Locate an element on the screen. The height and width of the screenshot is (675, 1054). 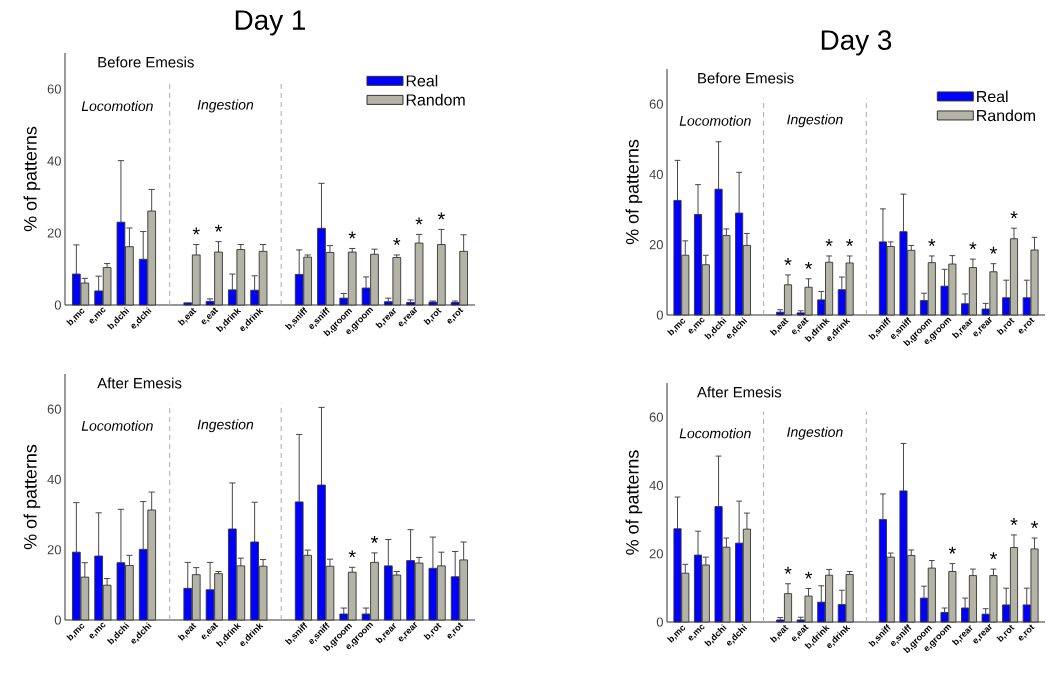
chart-title: Day 1 is located at coordinates (270, 23).